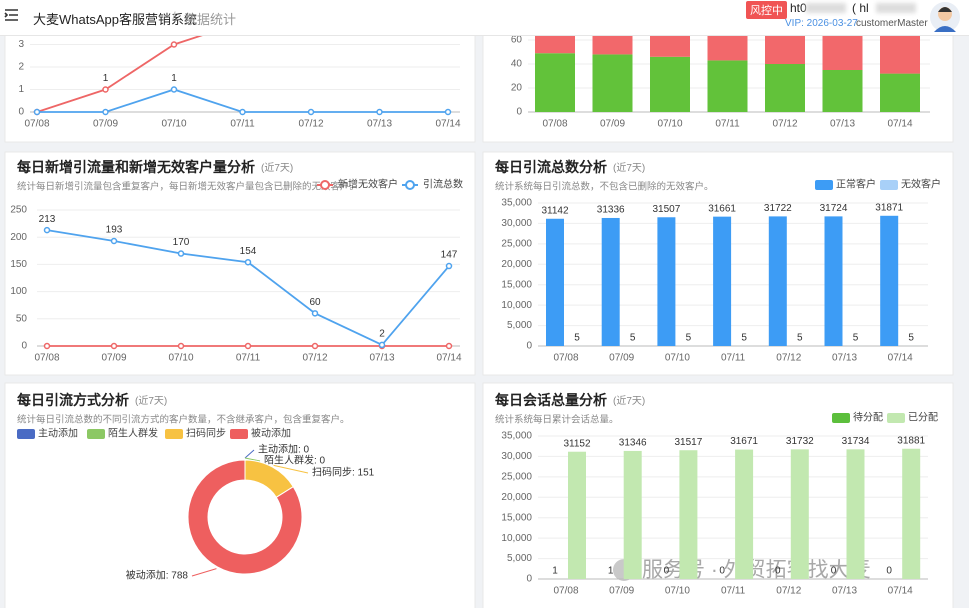 Image resolution: width=969 pixels, height=608 pixels. I want to click on legend-label: 主动添加, so click(58, 433).